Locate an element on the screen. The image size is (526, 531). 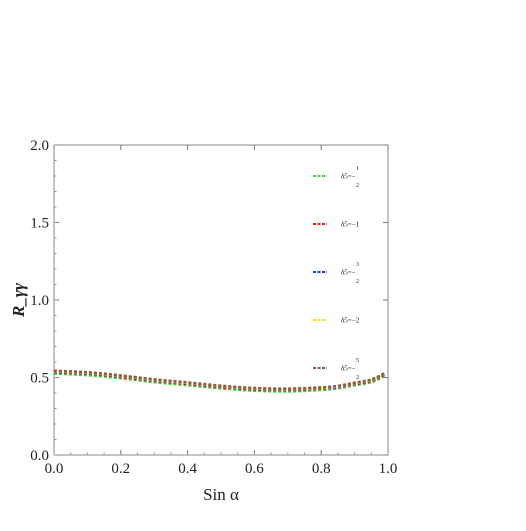
y-tick-label: 0.5 is located at coordinates (39, 379).